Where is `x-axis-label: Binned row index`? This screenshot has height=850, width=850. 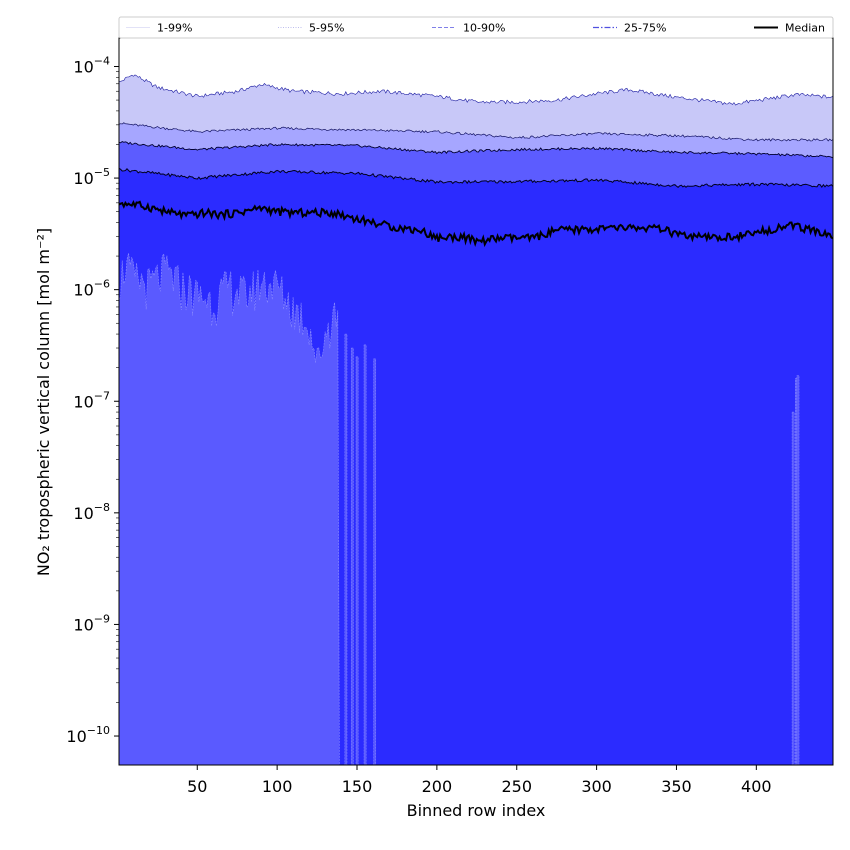 x-axis-label: Binned row index is located at coordinates (476, 810).